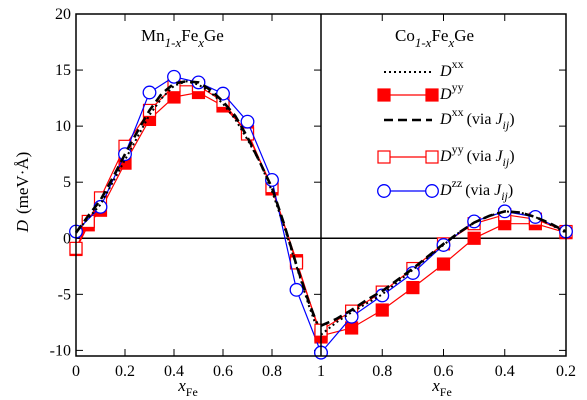 The image size is (587, 400). I want to click on x-tick-label: 0, so click(76, 371).